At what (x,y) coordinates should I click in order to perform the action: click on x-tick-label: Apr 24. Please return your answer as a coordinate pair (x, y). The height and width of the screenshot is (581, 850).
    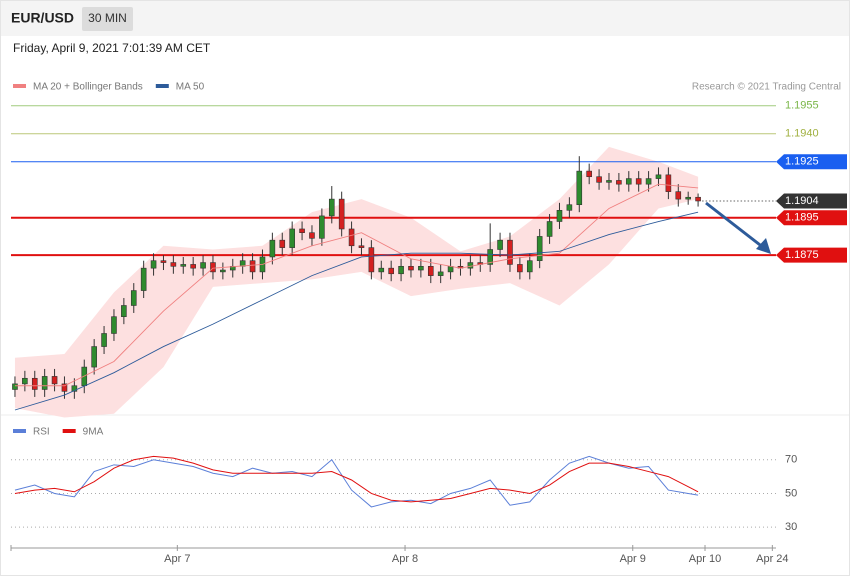
    Looking at the image, I should click on (772, 559).